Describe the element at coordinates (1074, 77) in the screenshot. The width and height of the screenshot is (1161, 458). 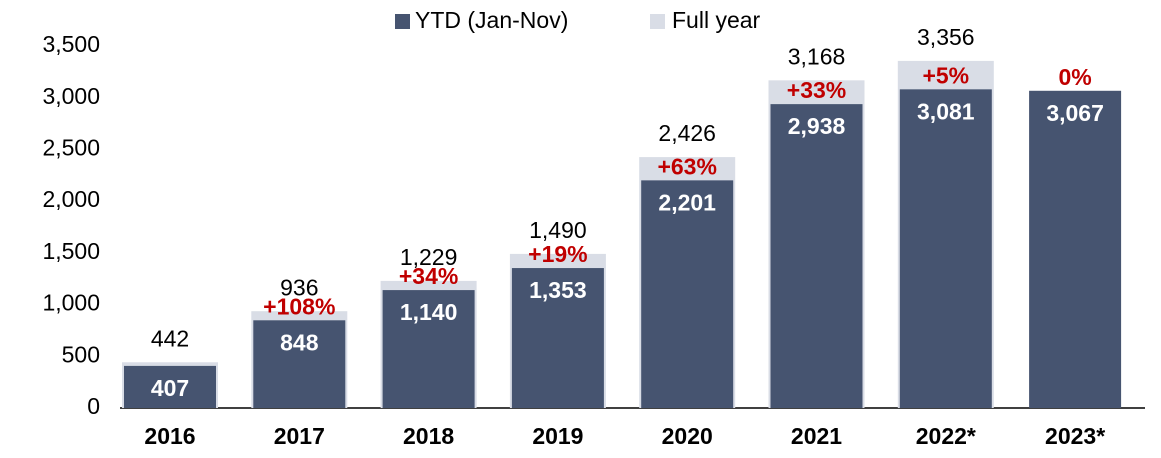
I see `growth-label: 0%` at that location.